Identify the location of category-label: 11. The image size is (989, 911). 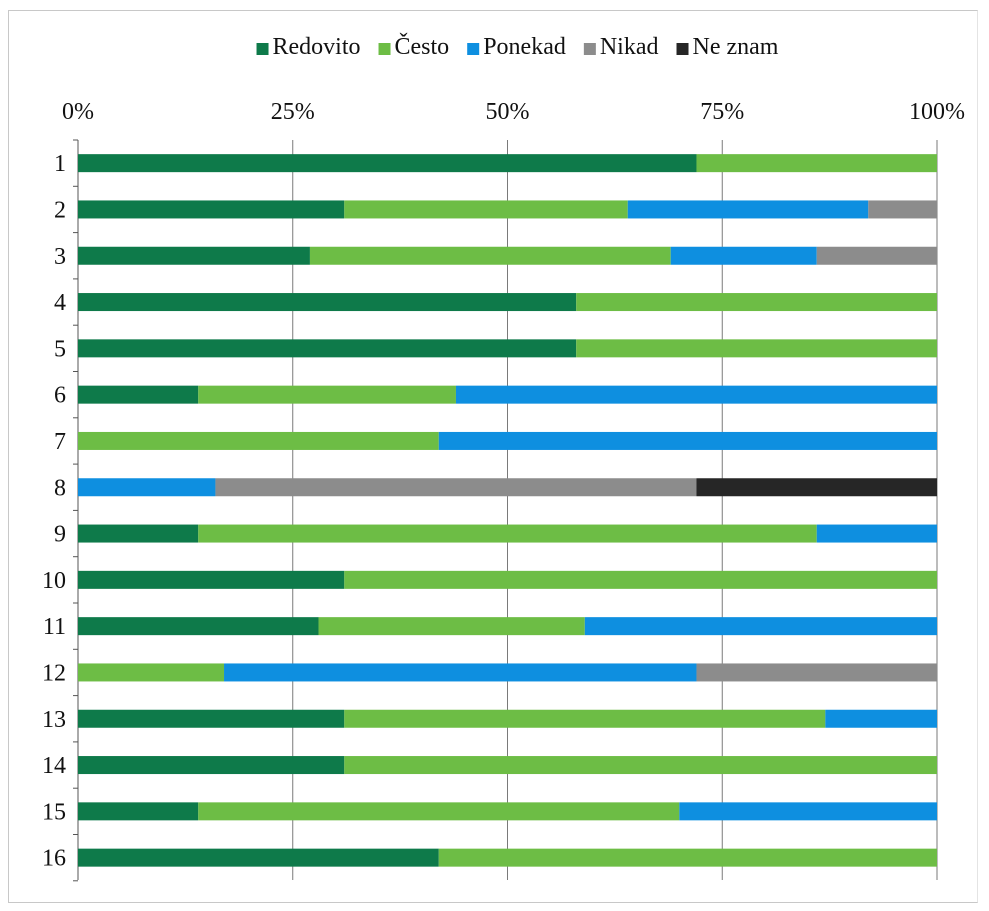
(54, 627).